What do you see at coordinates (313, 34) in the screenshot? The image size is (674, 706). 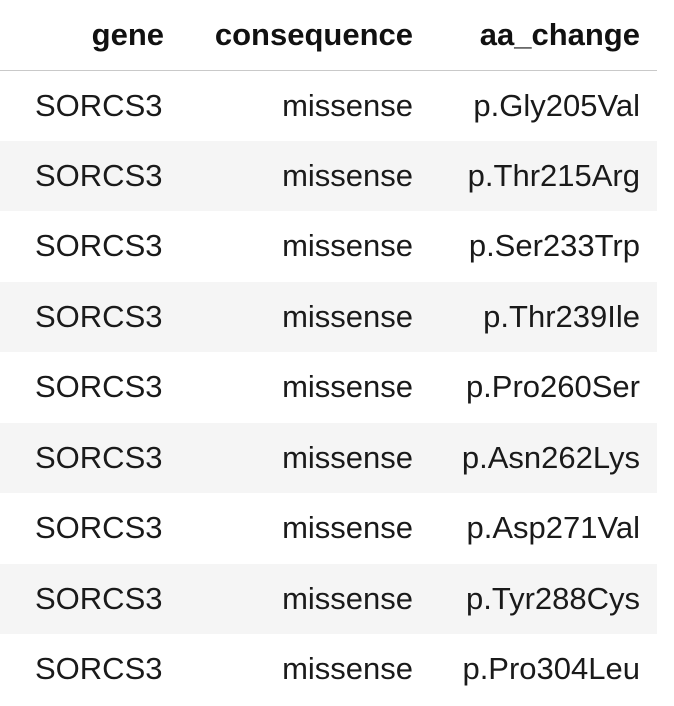 I see `column-header-consequence: consequence` at bounding box center [313, 34].